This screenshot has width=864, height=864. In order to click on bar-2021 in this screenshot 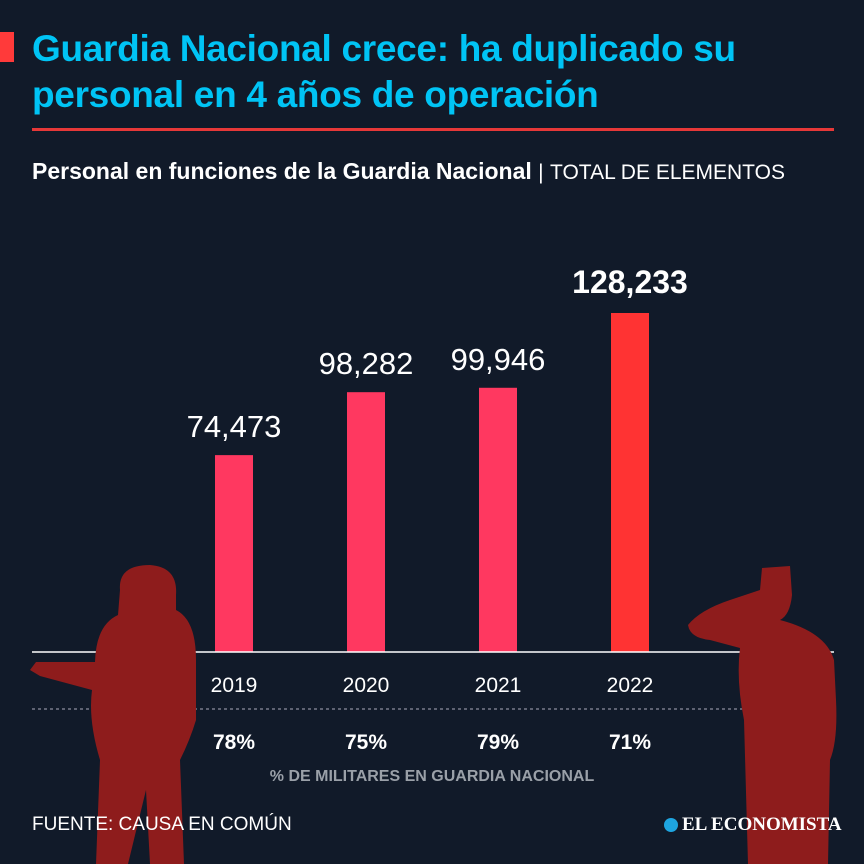, I will do `click(498, 519)`.